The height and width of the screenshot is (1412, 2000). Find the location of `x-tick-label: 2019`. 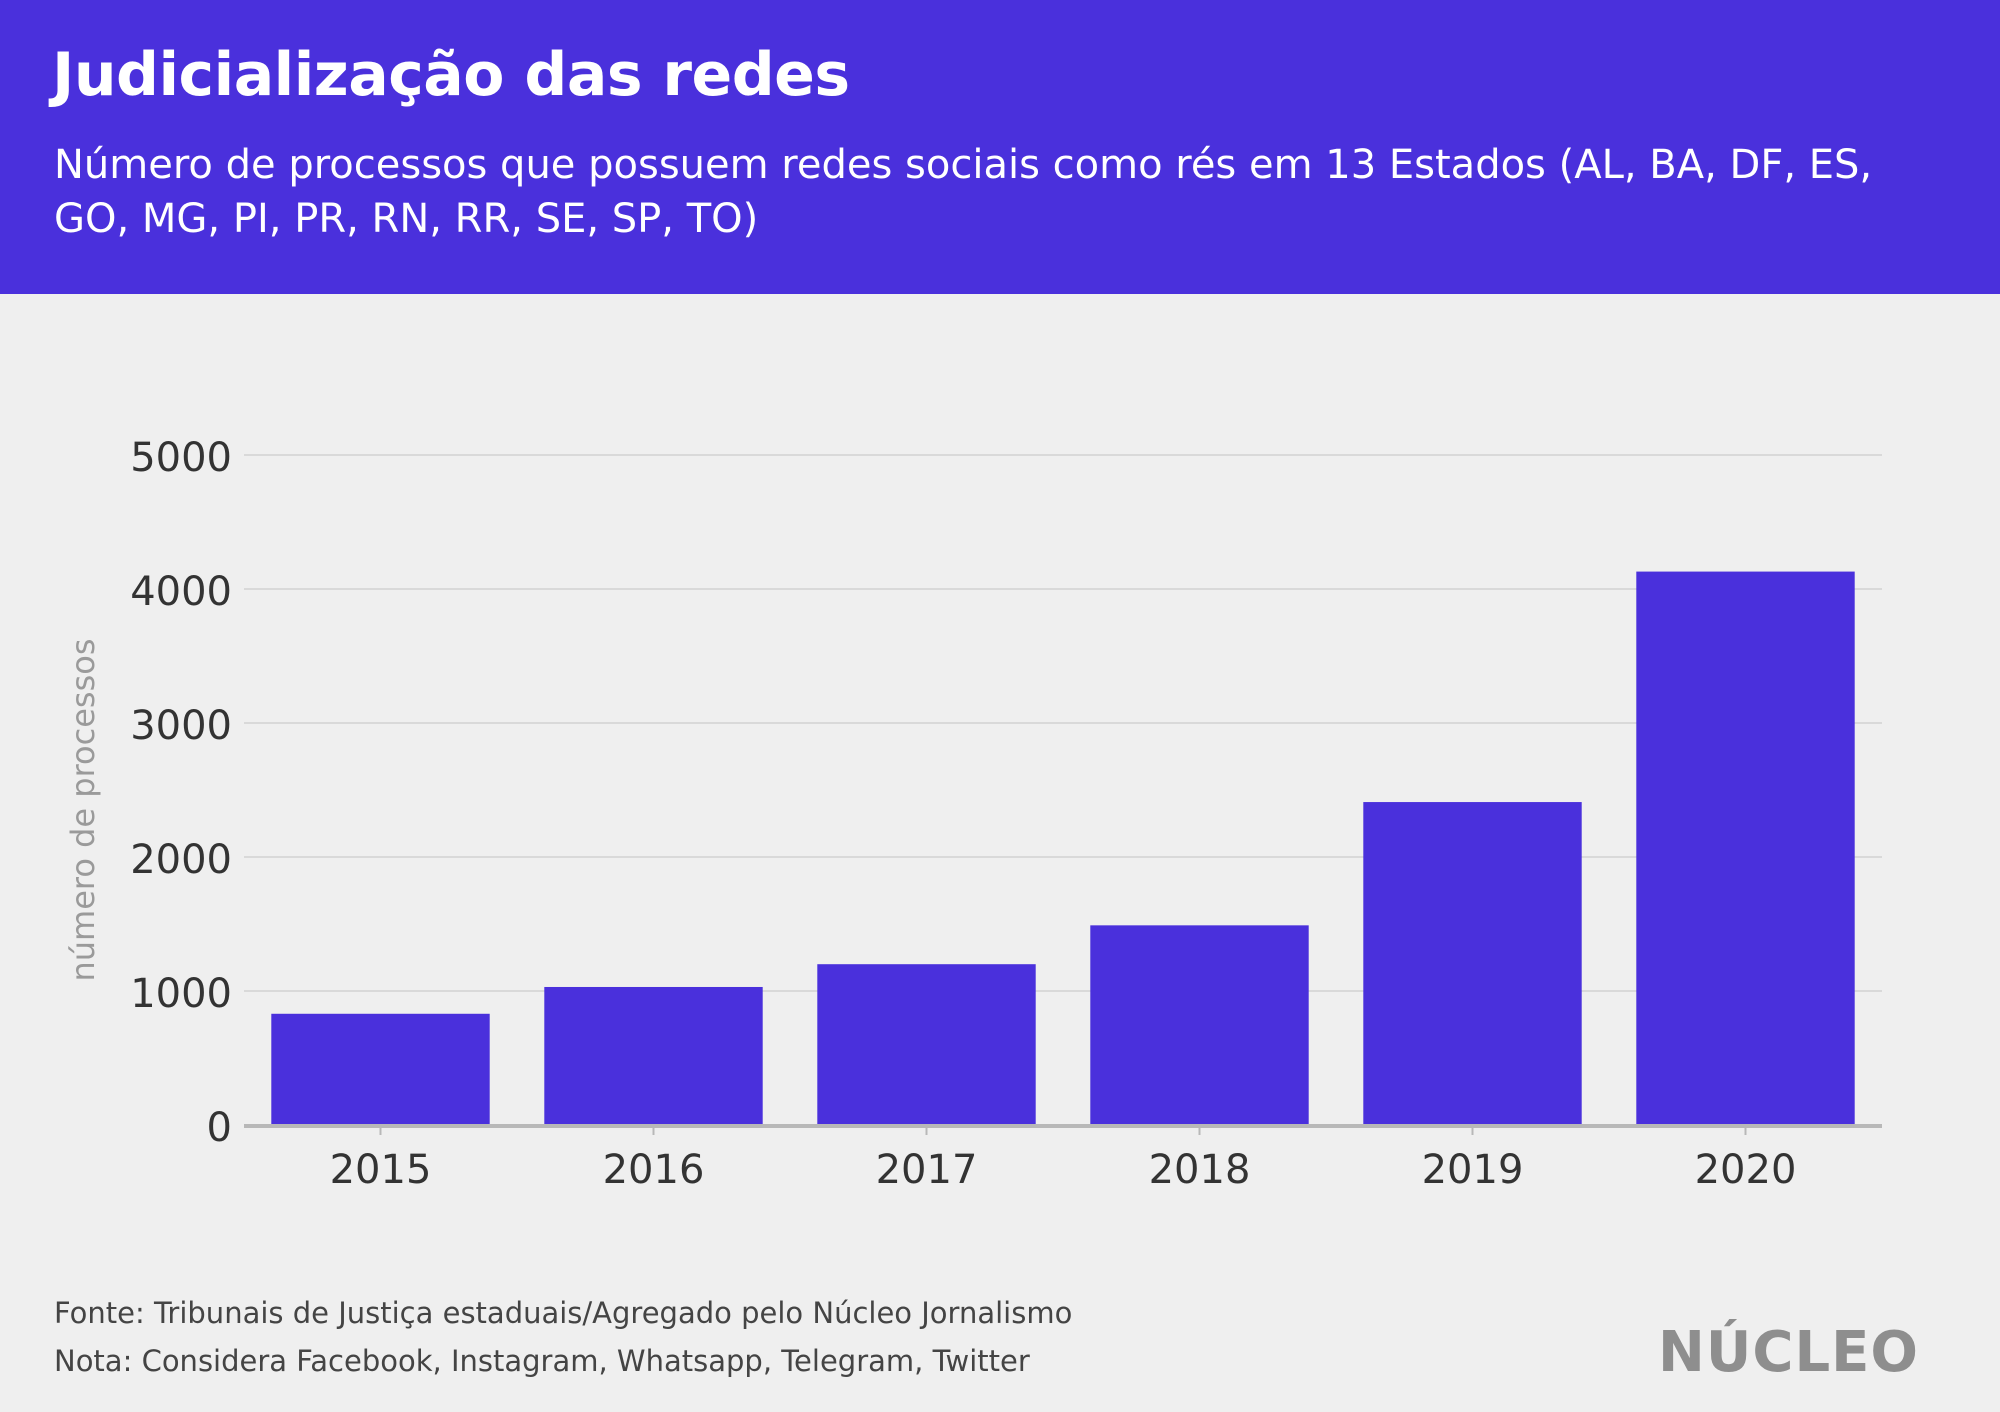

x-tick-label: 2019 is located at coordinates (1473, 1170).